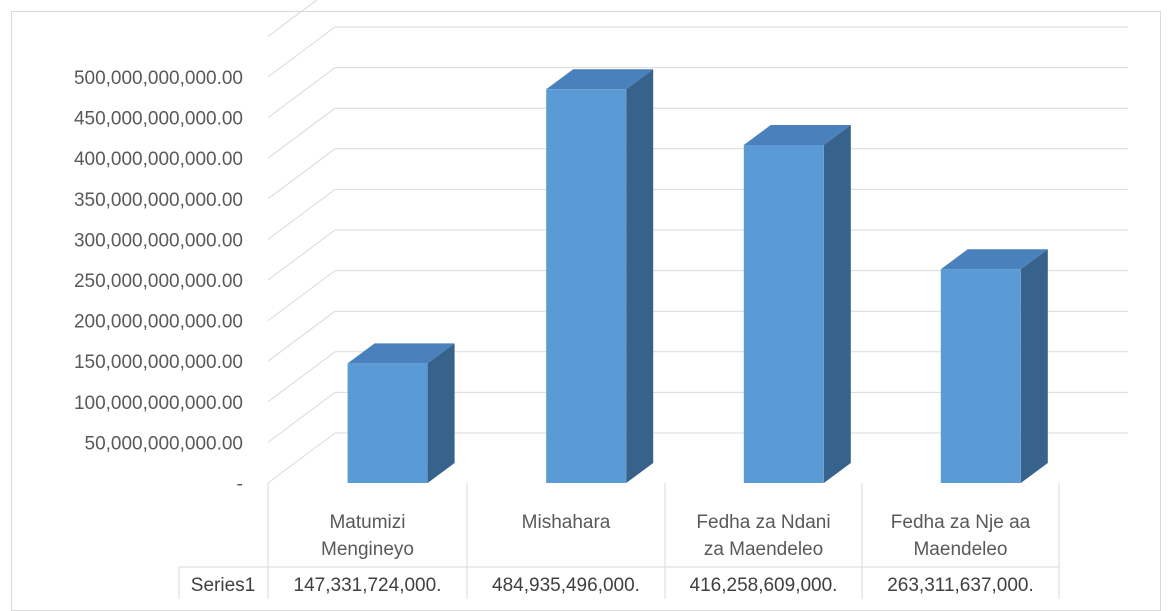 The image size is (1173, 611). What do you see at coordinates (158, 403) in the screenshot?
I see `y-tick-label: 100,000,000,000.00` at bounding box center [158, 403].